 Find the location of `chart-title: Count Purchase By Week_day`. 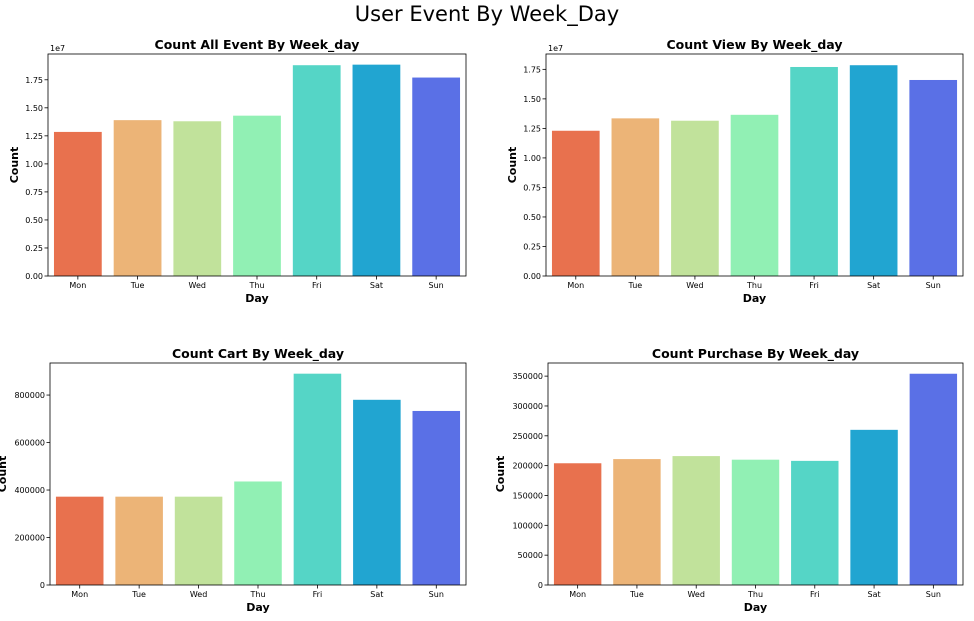

chart-title: Count Purchase By Week_day is located at coordinates (755, 354).